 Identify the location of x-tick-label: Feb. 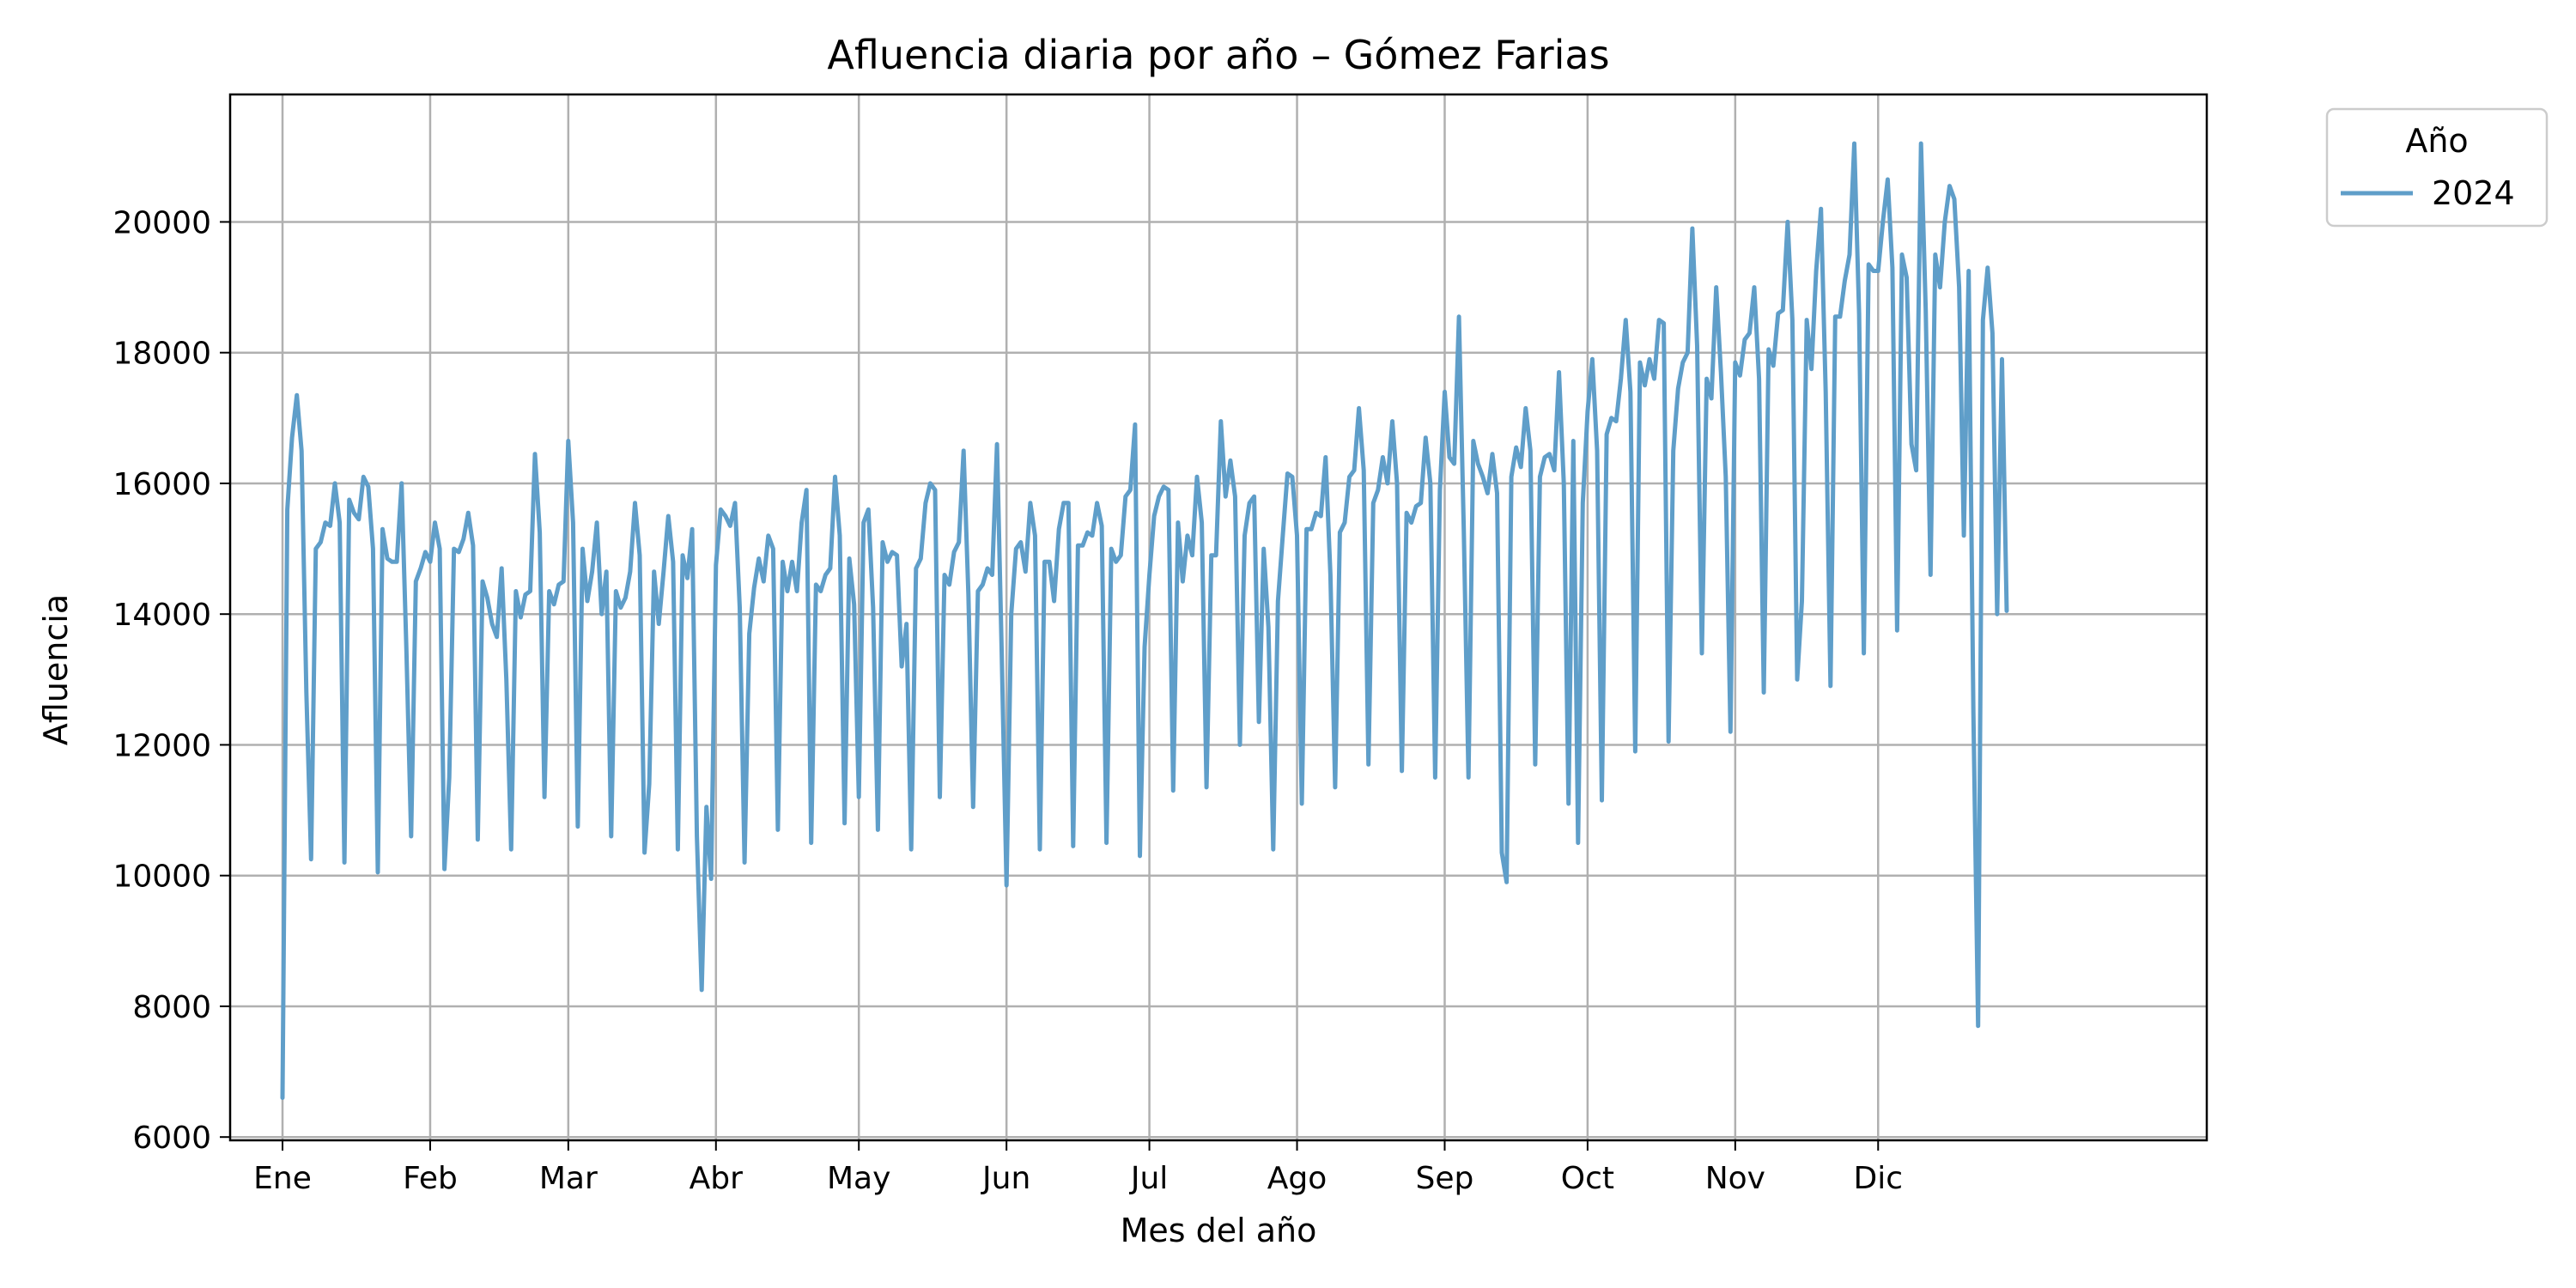
(431, 1178).